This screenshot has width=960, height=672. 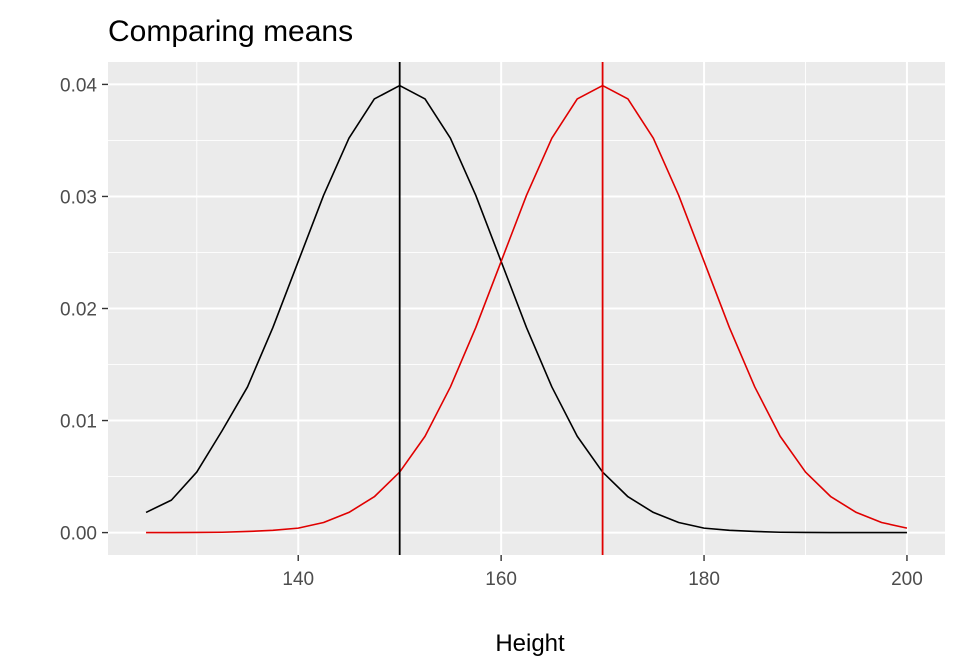 What do you see at coordinates (501, 579) in the screenshot?
I see `x-tick-label: 160` at bounding box center [501, 579].